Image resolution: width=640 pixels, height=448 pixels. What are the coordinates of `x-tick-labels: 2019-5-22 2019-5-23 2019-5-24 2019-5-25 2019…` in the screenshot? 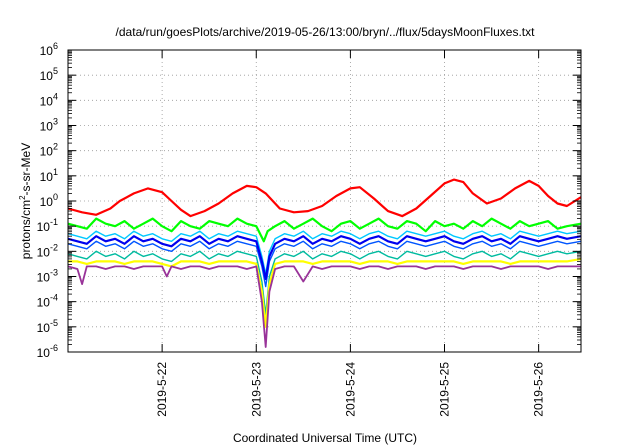 It's located at (350, 389).